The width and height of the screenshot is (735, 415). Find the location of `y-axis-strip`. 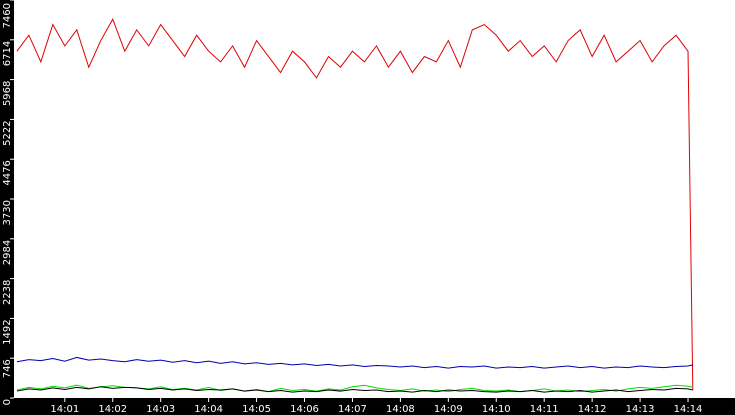

y-axis-strip is located at coordinates (7, 207).